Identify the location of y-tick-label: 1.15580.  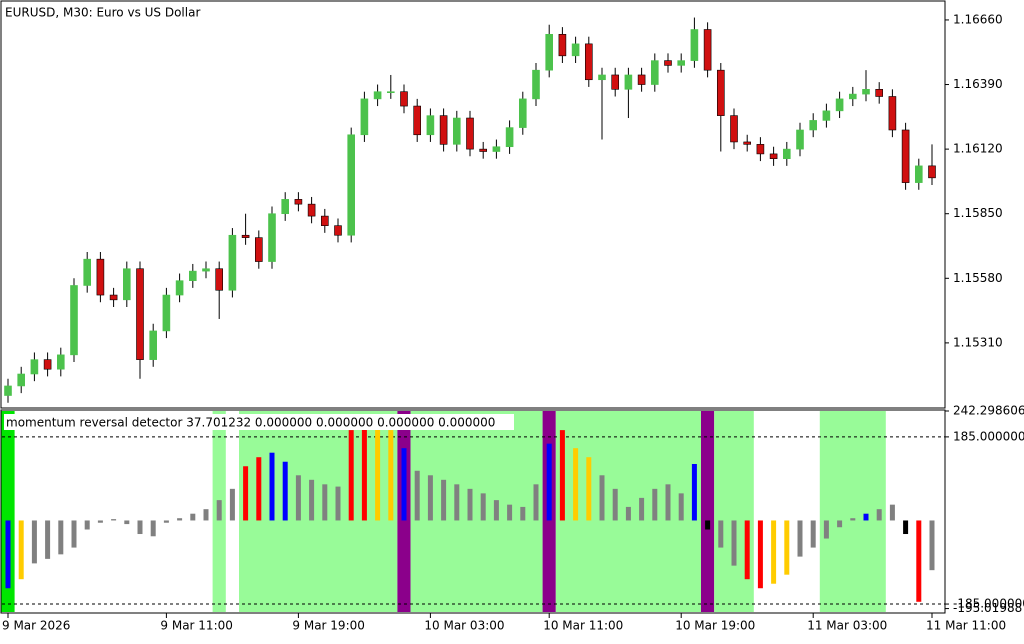
(978, 278).